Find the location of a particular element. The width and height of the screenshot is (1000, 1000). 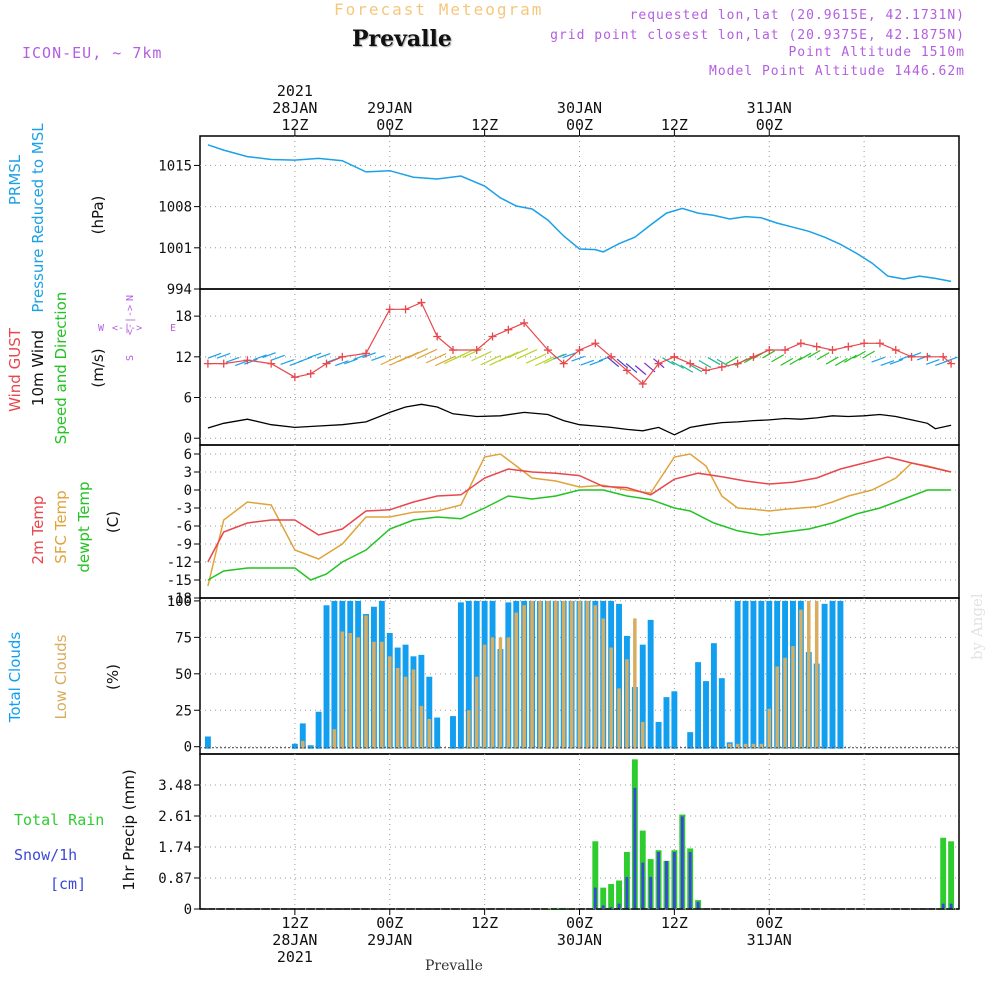

y-tick-label: 6 is located at coordinates (188, 399).